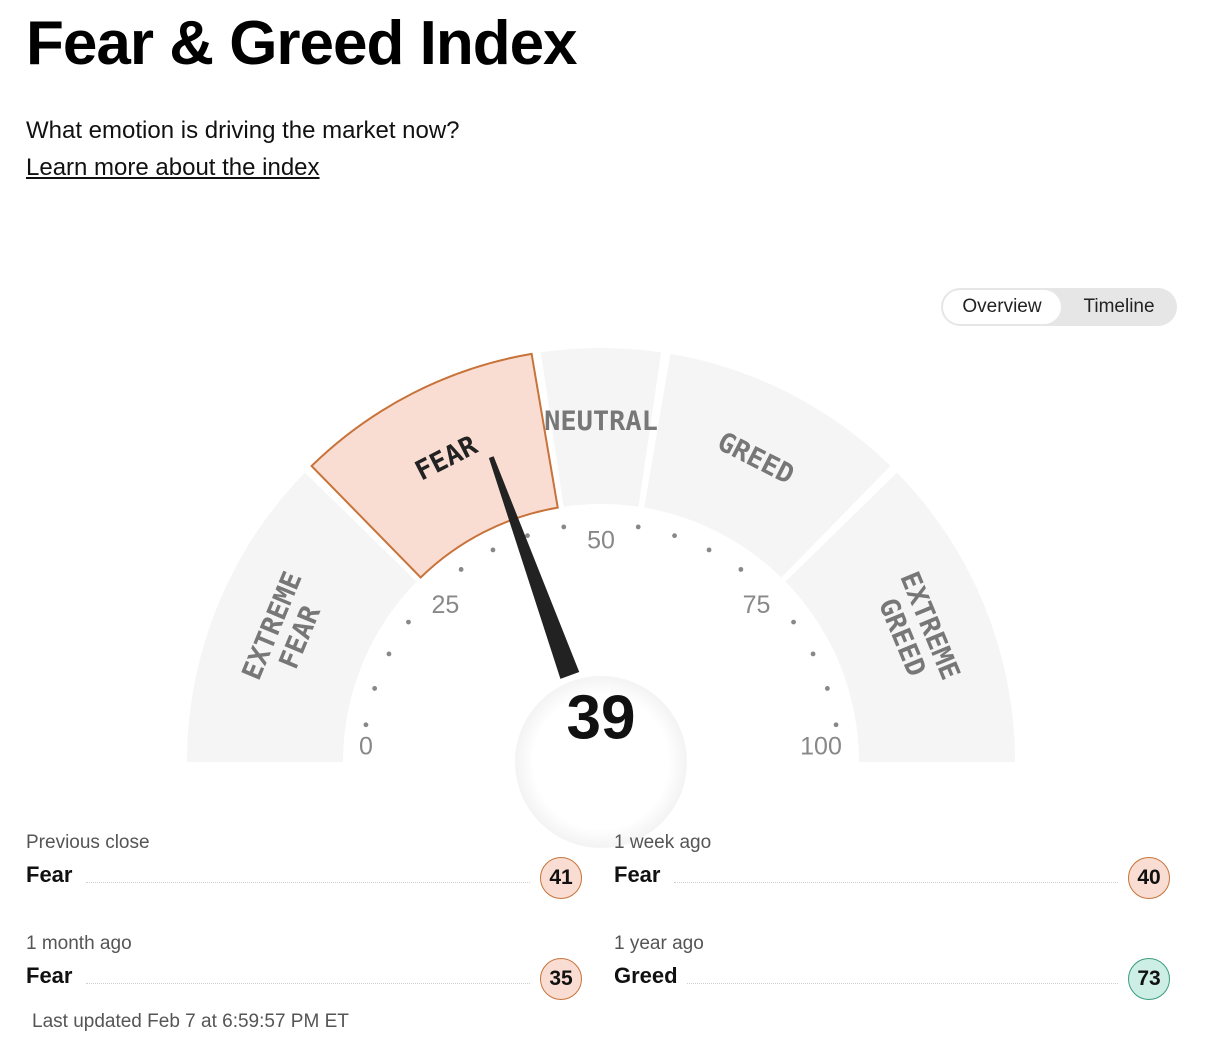  What do you see at coordinates (659, 943) in the screenshot?
I see `history-period: 1 year ago` at bounding box center [659, 943].